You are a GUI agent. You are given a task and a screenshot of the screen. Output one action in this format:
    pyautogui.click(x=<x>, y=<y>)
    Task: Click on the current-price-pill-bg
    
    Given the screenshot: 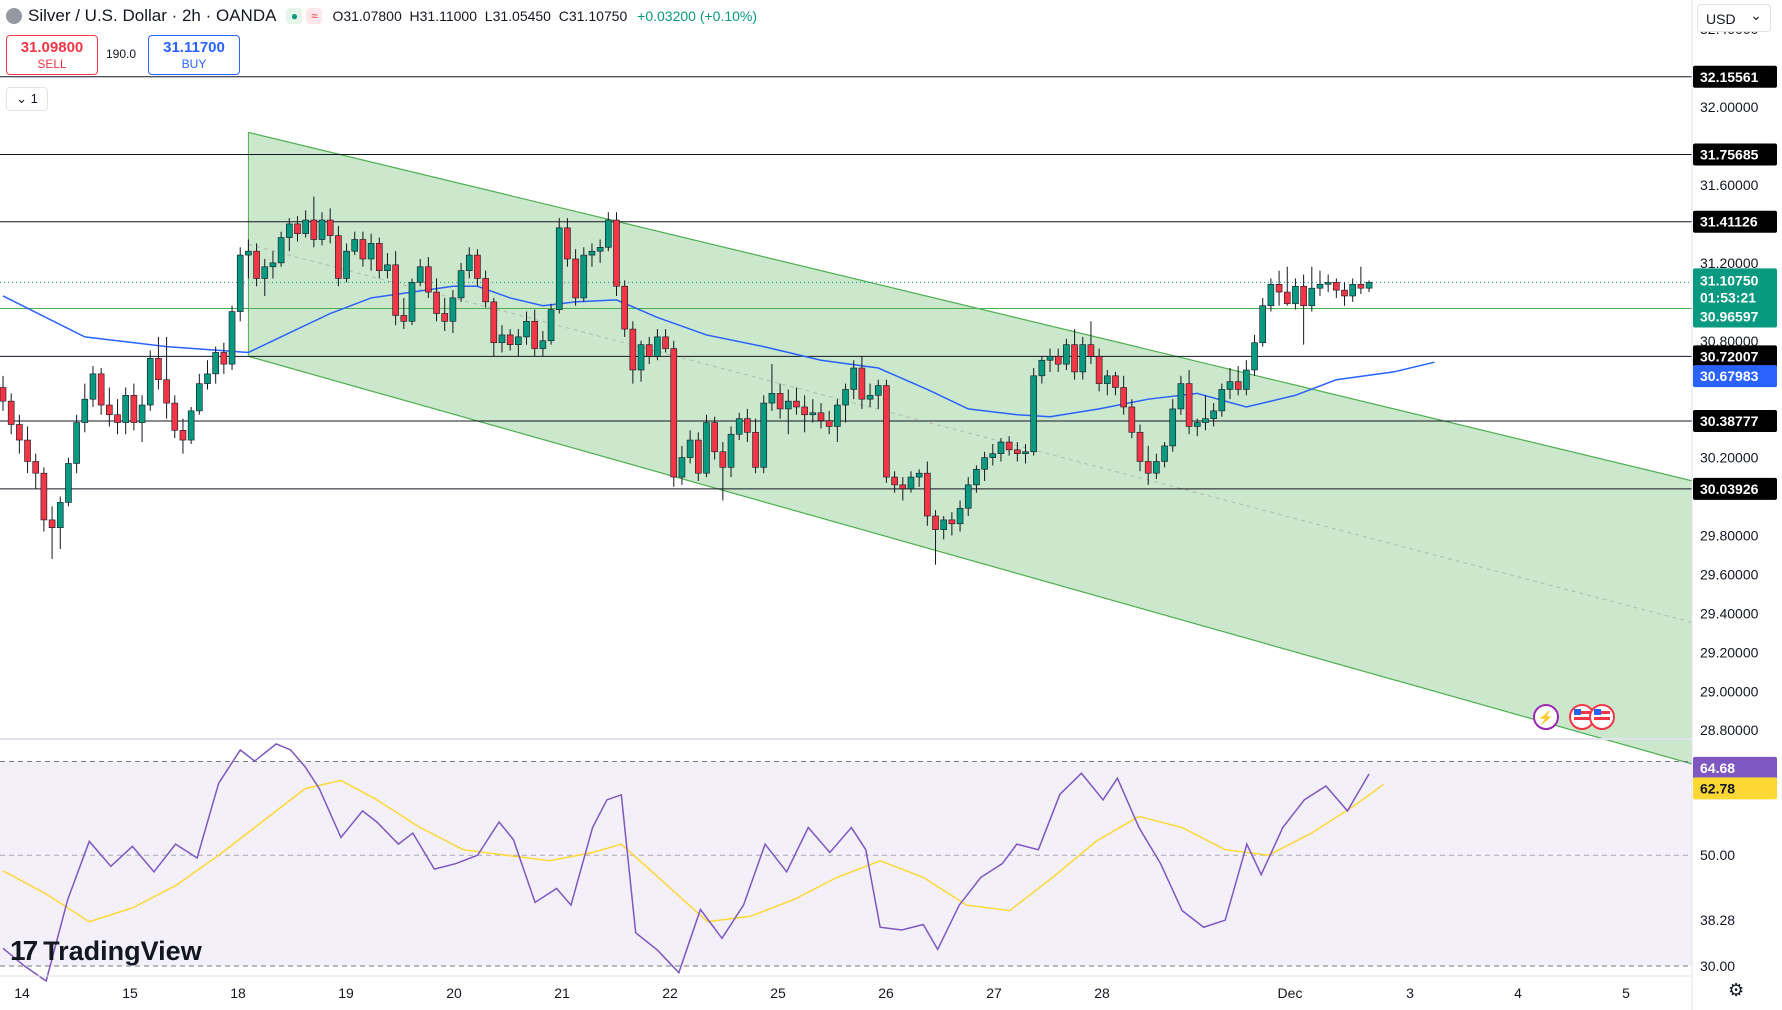 What is the action you would take?
    pyautogui.click(x=1735, y=288)
    